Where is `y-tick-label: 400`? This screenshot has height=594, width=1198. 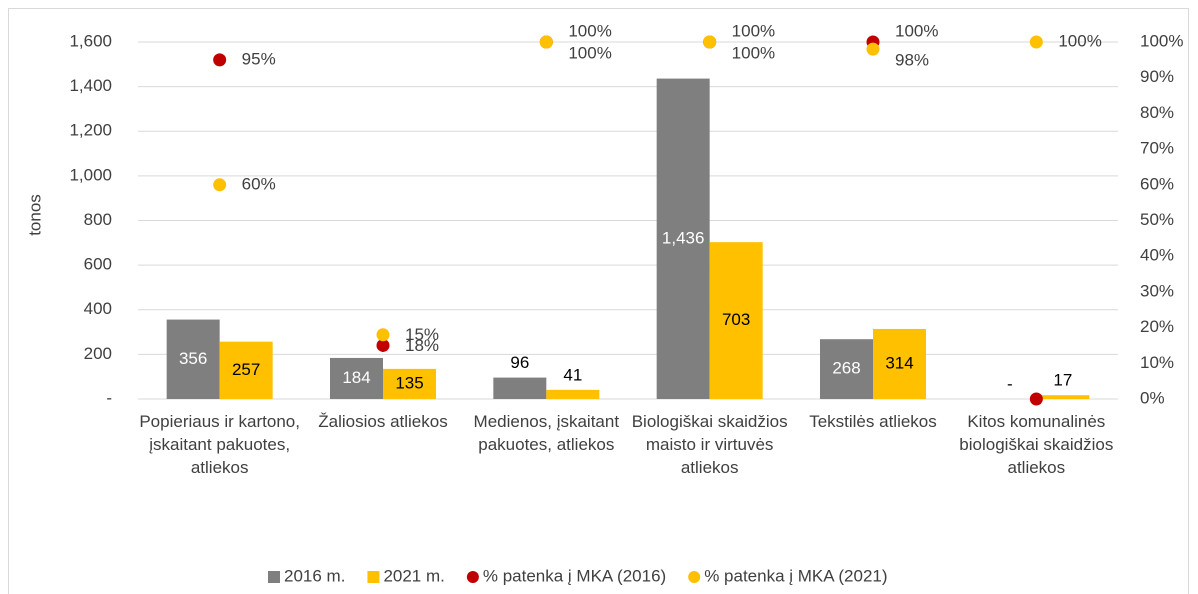
y-tick-label: 400 is located at coordinates (98, 308).